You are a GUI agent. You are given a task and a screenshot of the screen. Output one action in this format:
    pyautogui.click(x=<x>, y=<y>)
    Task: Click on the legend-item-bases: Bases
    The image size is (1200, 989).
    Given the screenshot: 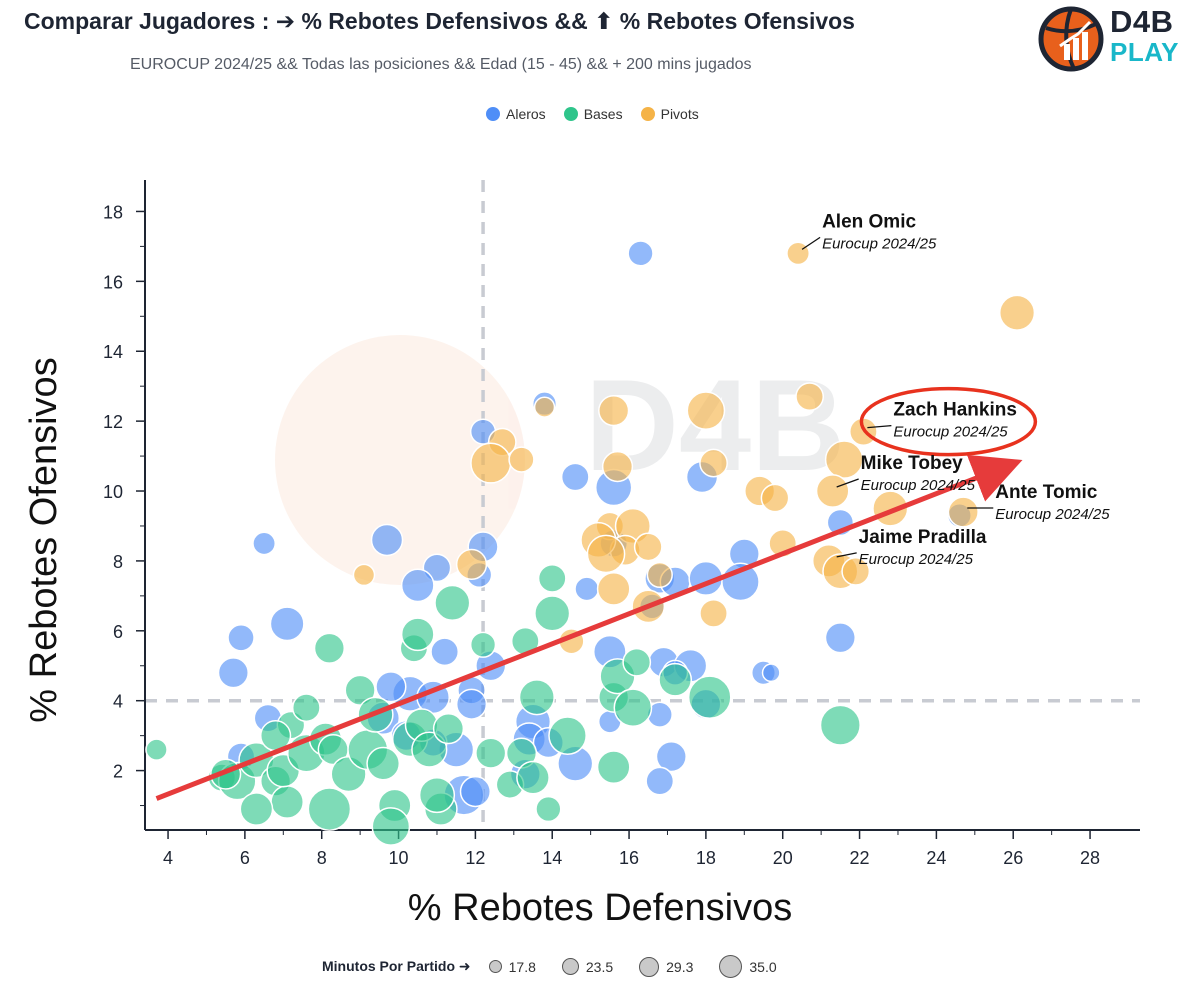 What is the action you would take?
    pyautogui.click(x=593, y=114)
    